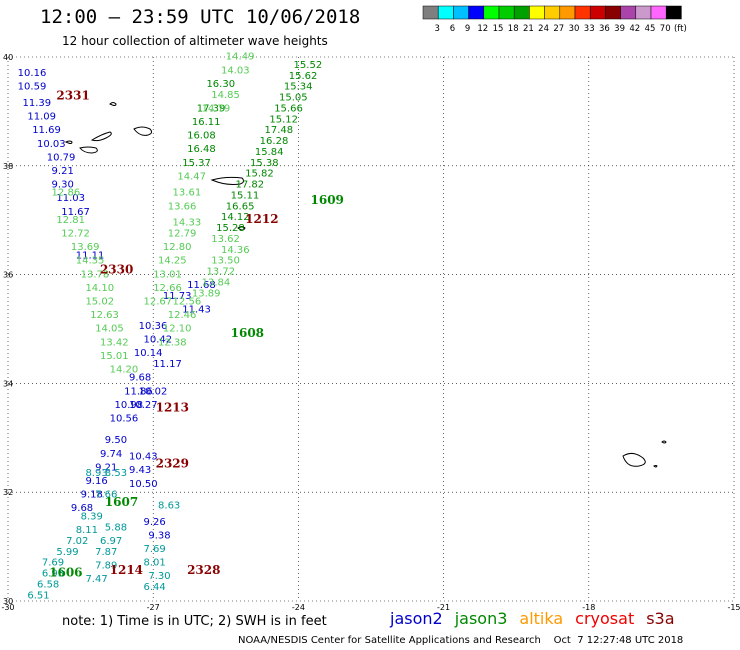 The image size is (740, 650). I want to click on time-label: 1608, so click(247, 333).